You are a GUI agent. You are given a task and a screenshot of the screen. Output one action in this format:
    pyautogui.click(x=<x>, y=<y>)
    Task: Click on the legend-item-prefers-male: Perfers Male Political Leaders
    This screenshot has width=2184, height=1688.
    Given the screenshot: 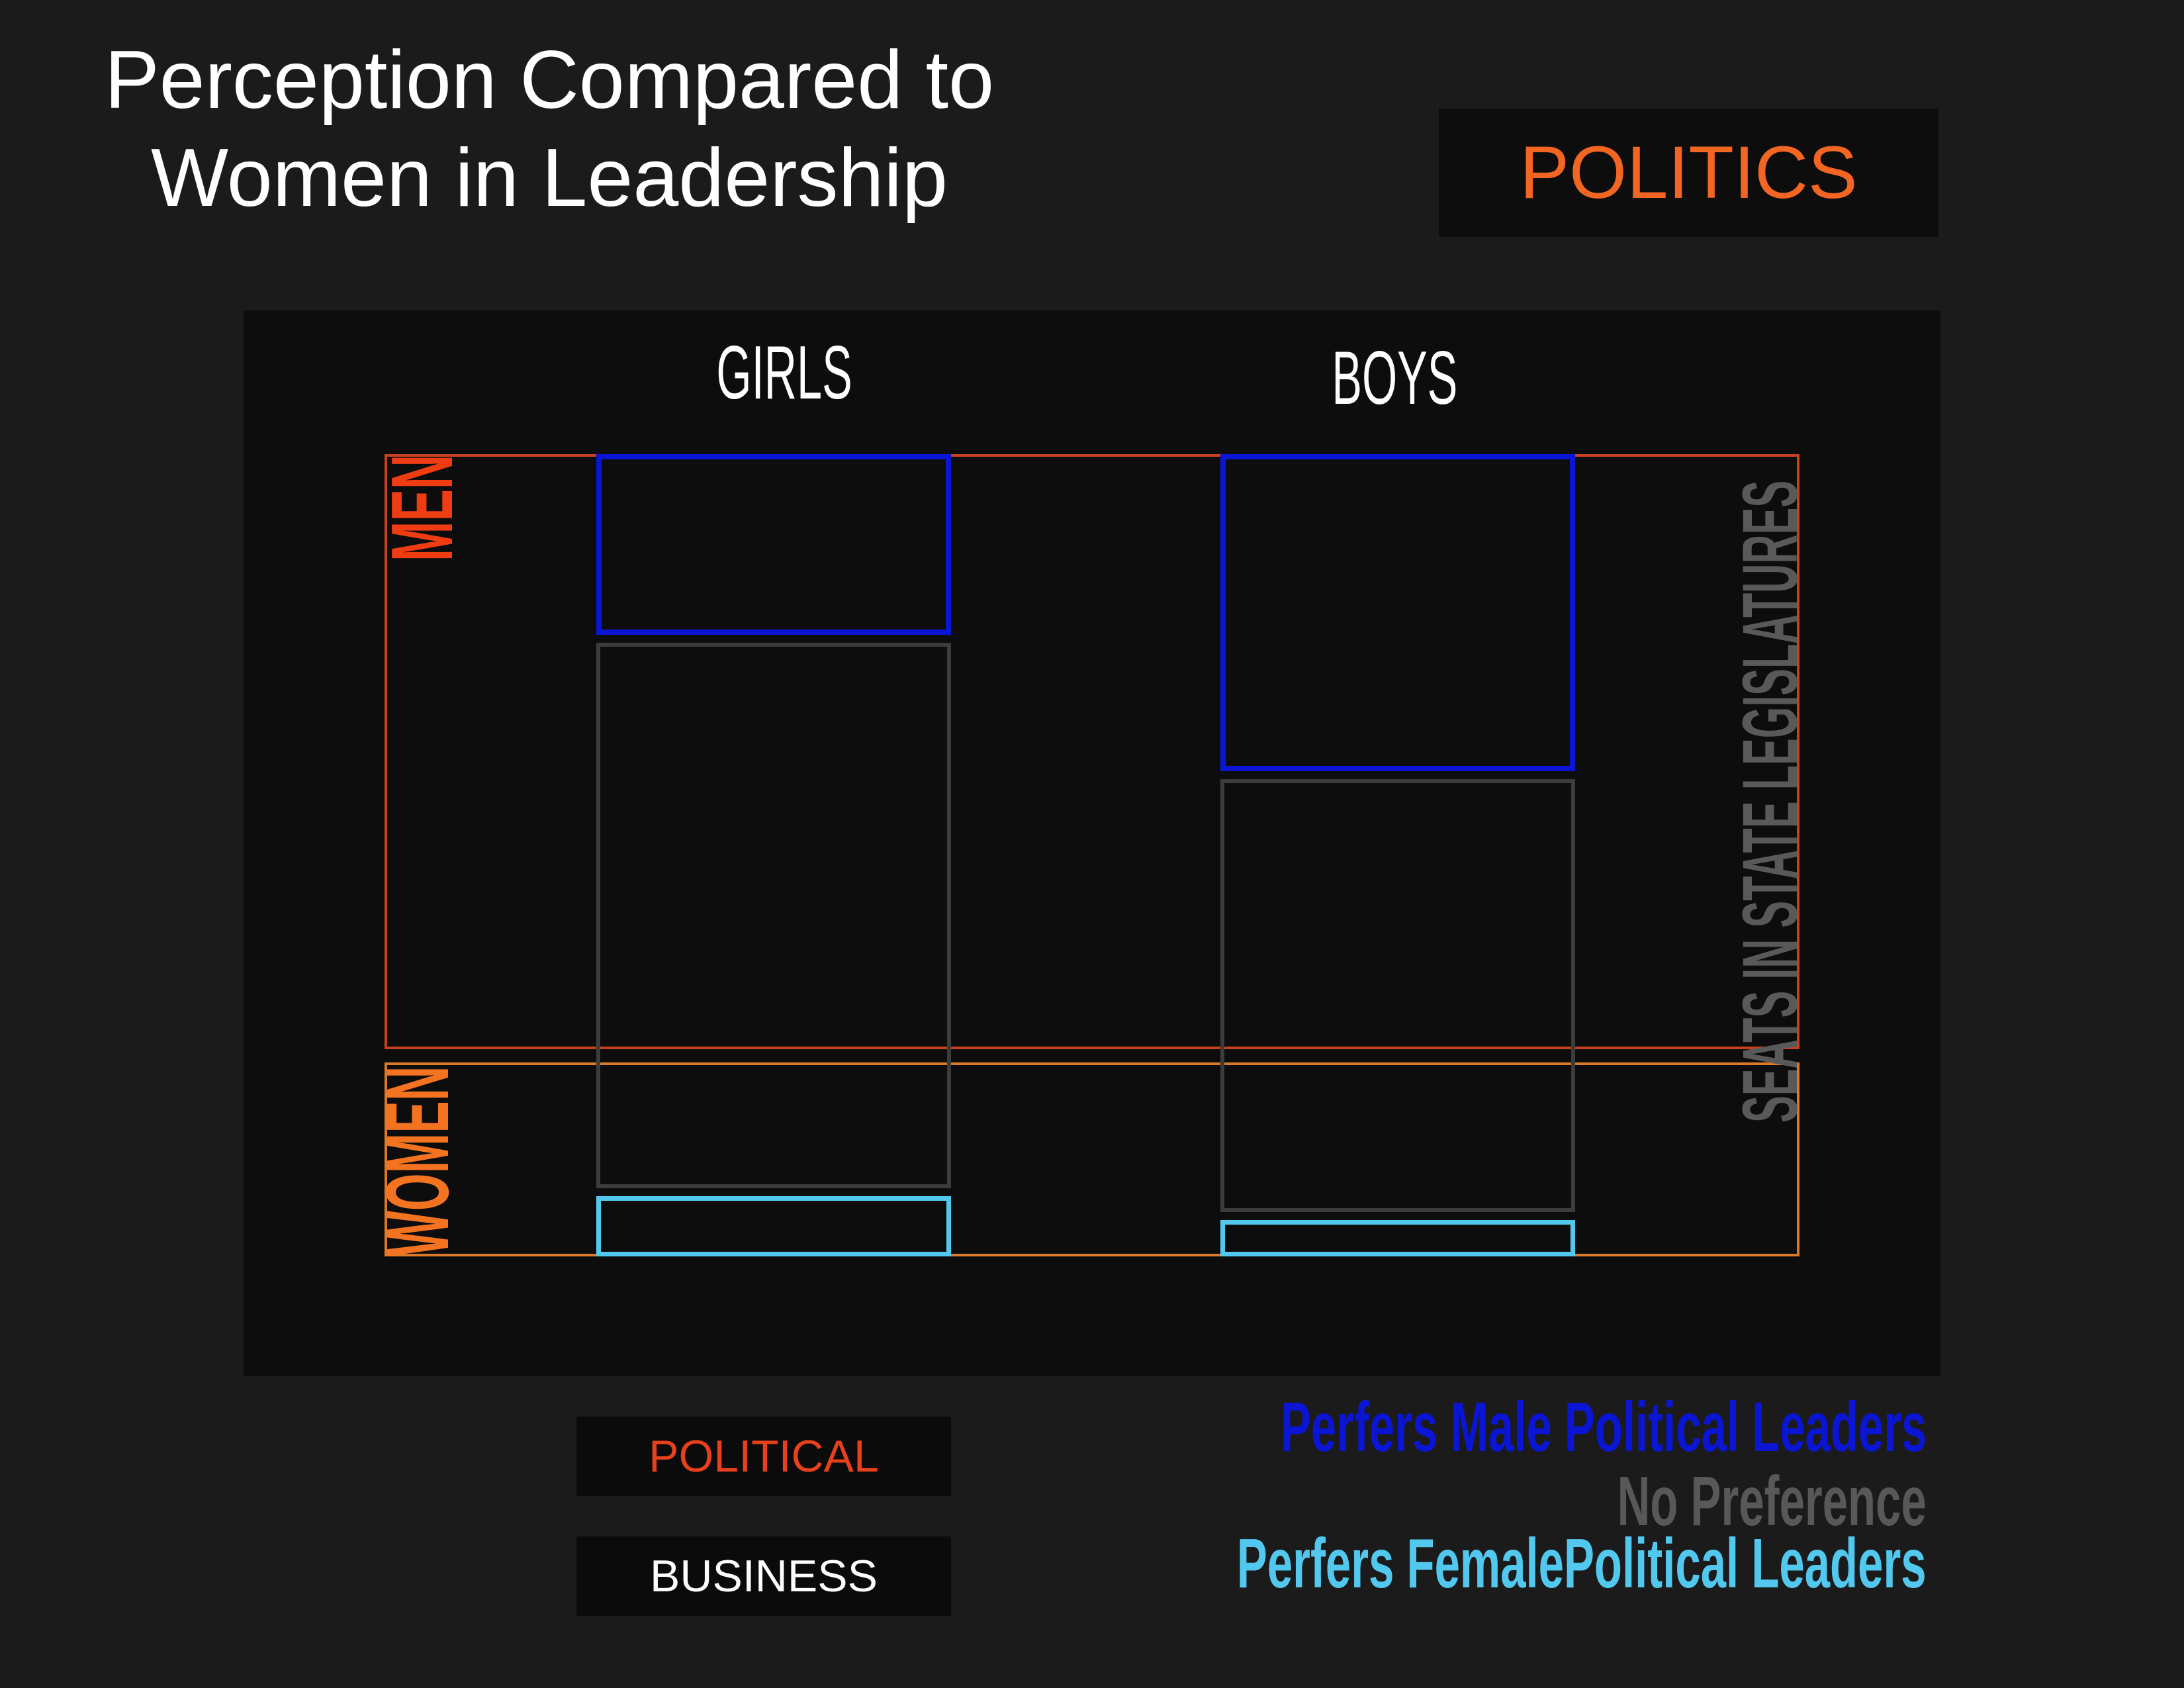 What is the action you would take?
    pyautogui.click(x=1604, y=1427)
    